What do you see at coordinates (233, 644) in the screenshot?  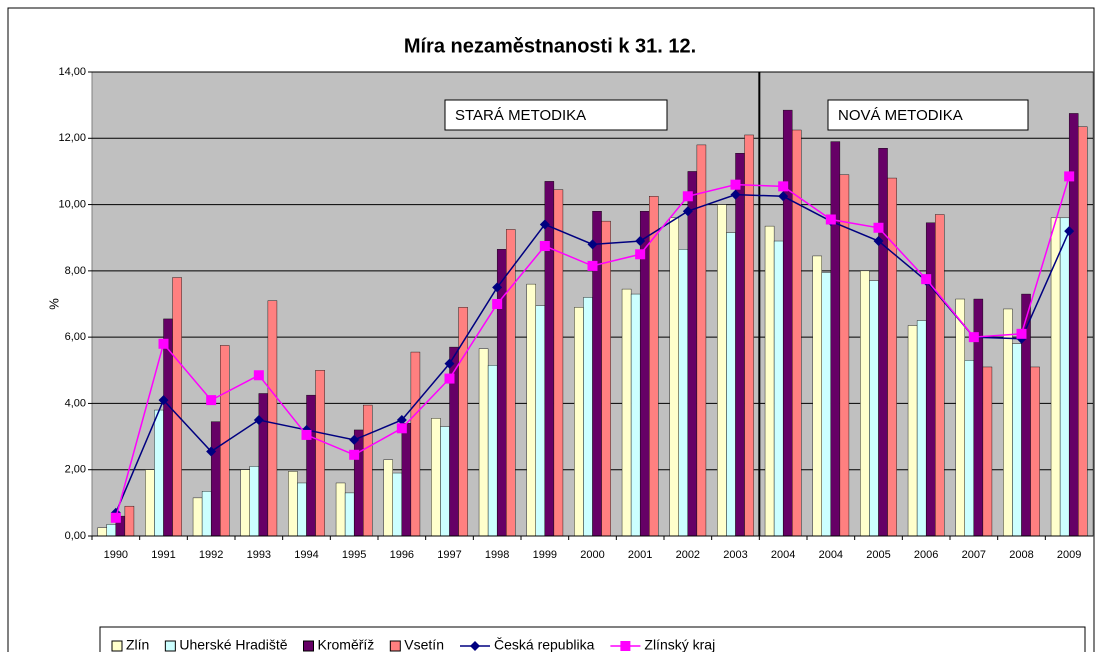 I see `legend-label: Uherské Hradiště` at bounding box center [233, 644].